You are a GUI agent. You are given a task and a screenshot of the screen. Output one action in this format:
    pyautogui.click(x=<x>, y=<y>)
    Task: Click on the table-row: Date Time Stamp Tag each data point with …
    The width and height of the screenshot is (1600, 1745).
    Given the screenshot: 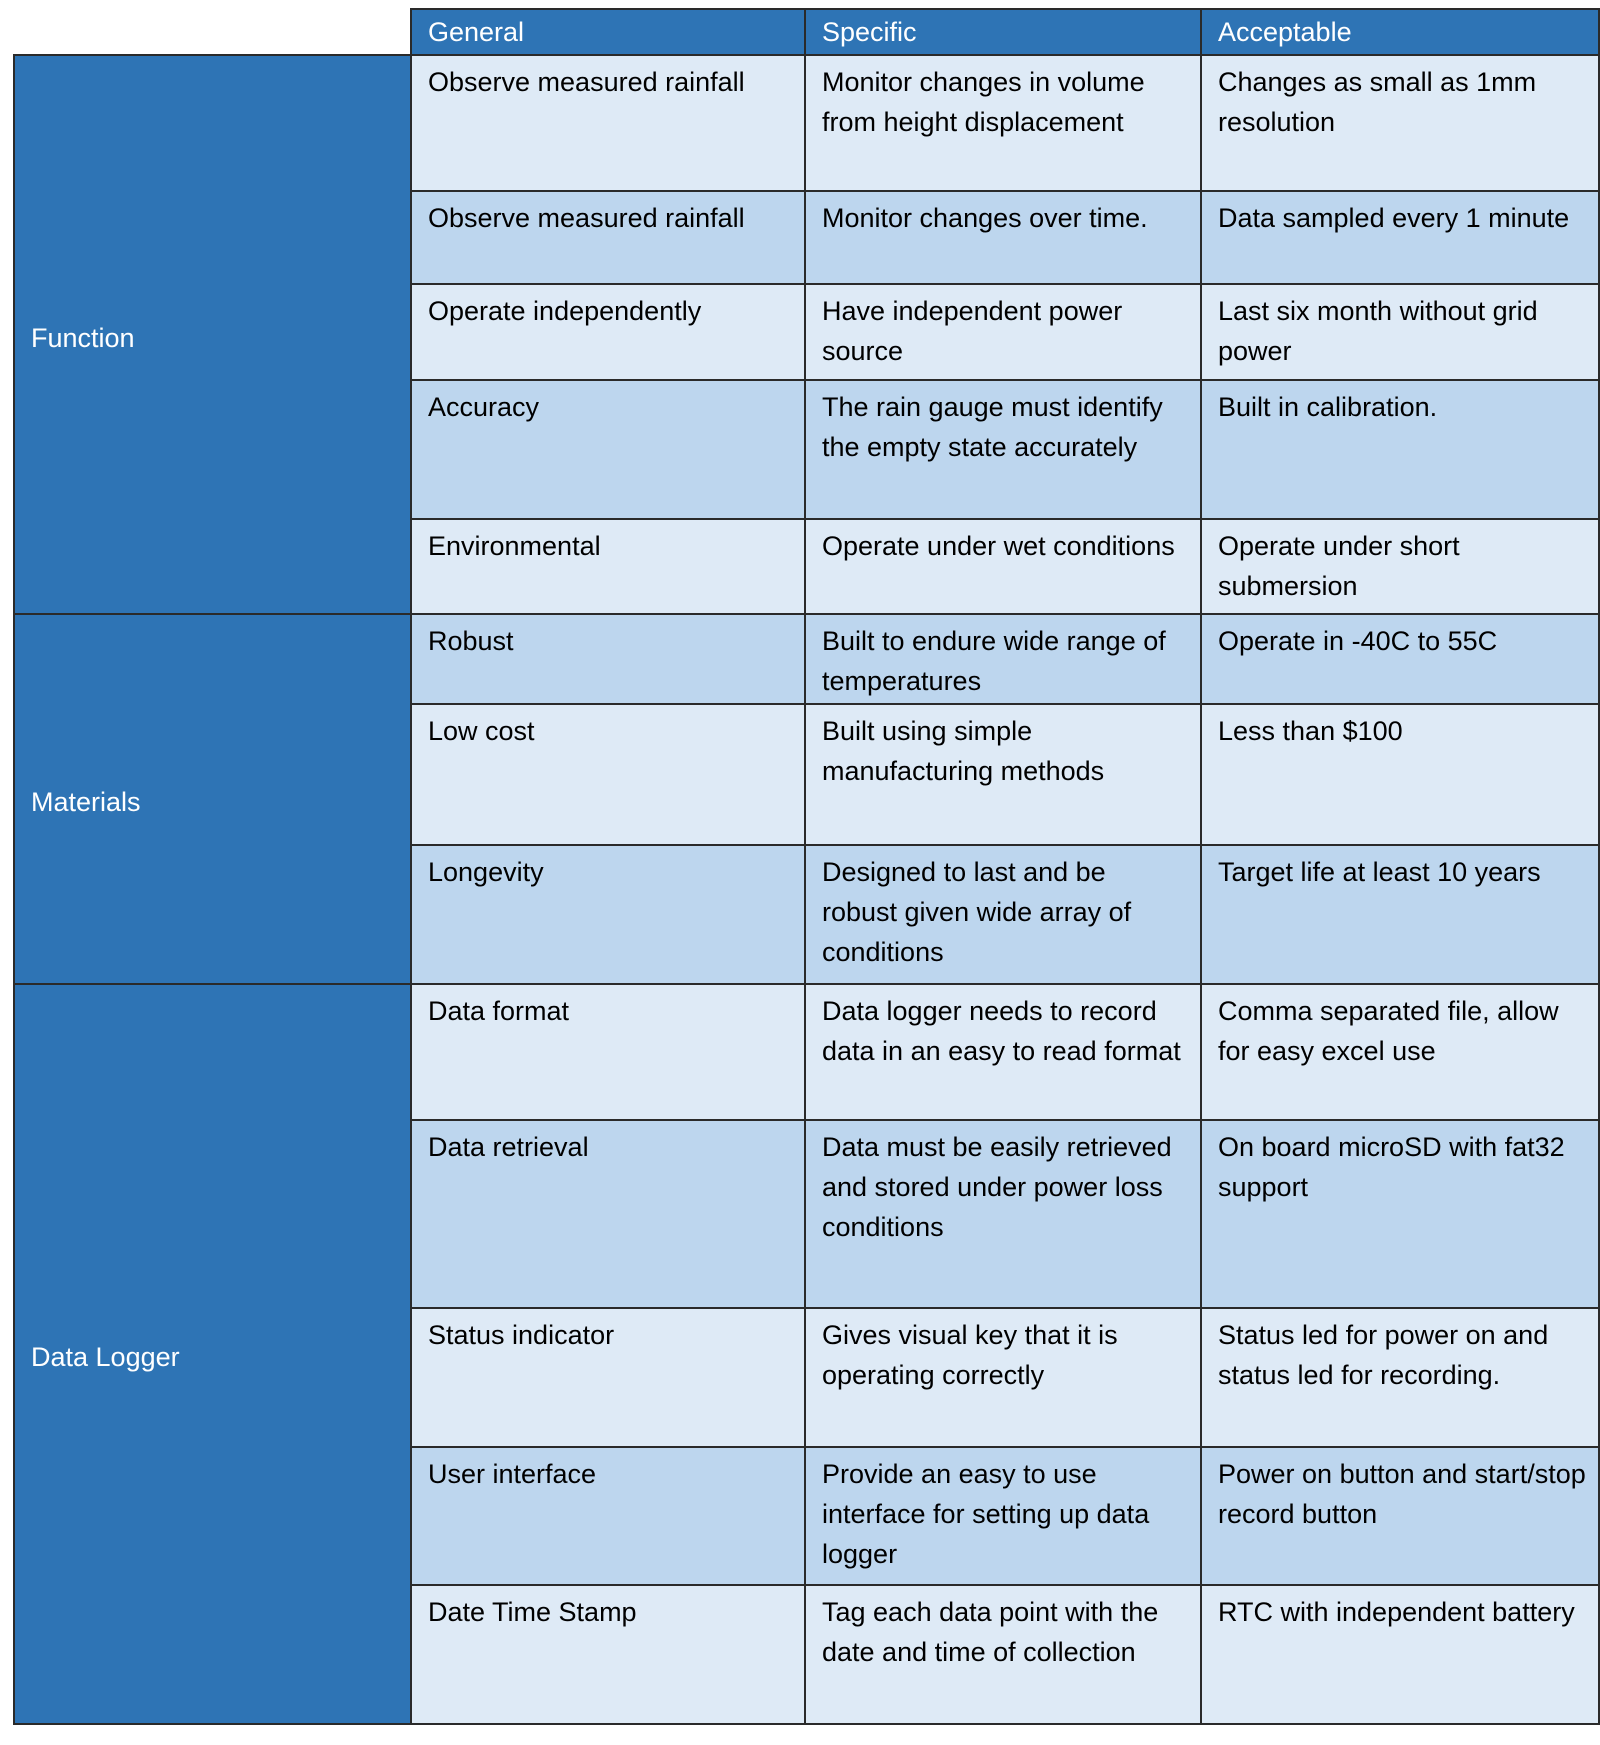 What is the action you would take?
    pyautogui.click(x=807, y=1654)
    